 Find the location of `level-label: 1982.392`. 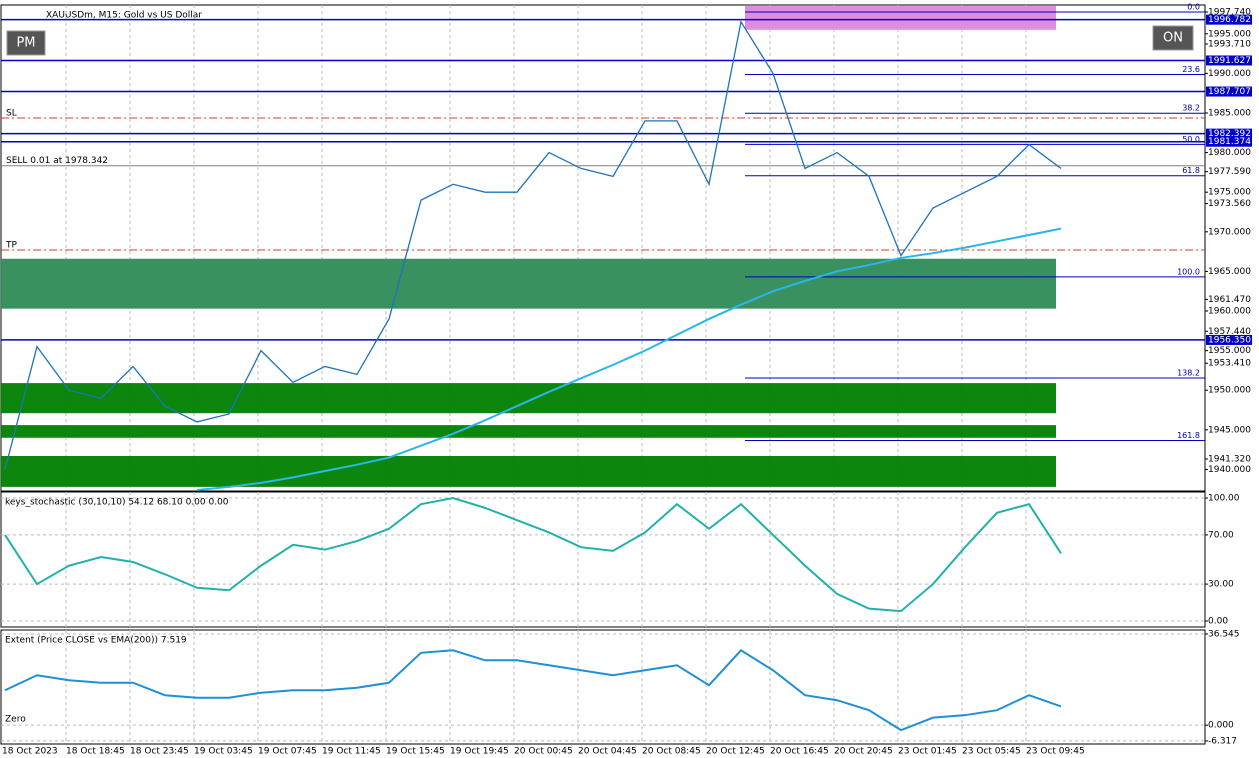

level-label: 1982.392 is located at coordinates (1229, 134).